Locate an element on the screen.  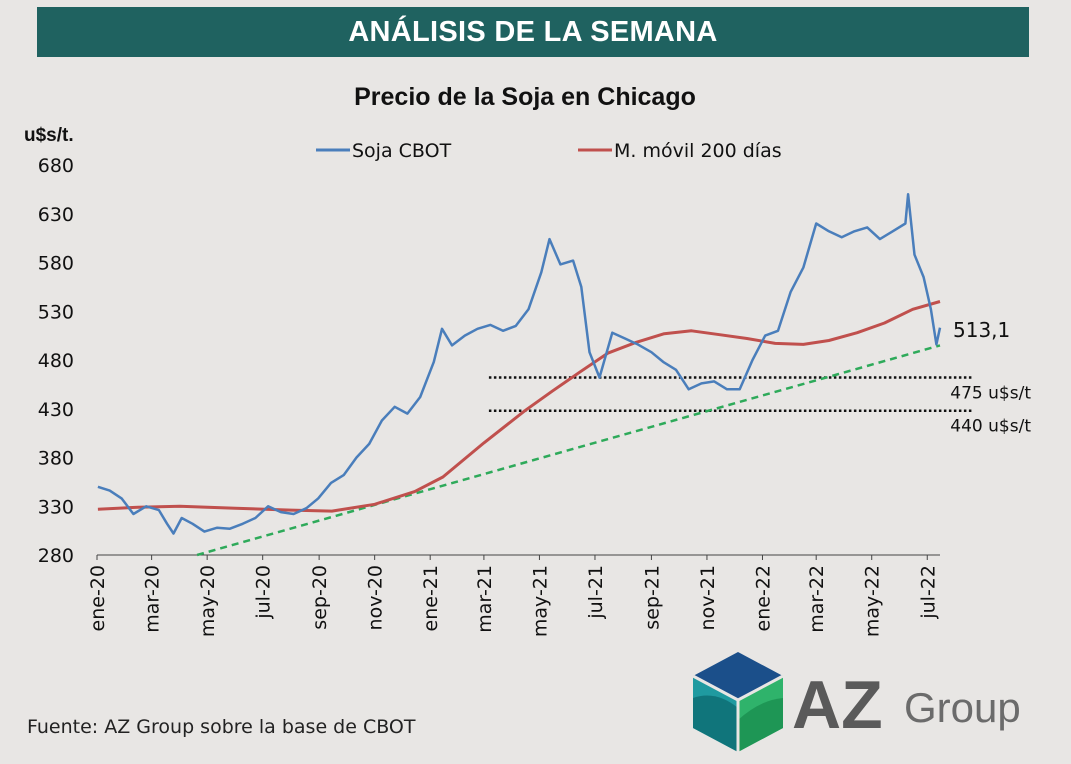
y-tick-label: 280 is located at coordinates (56, 556).